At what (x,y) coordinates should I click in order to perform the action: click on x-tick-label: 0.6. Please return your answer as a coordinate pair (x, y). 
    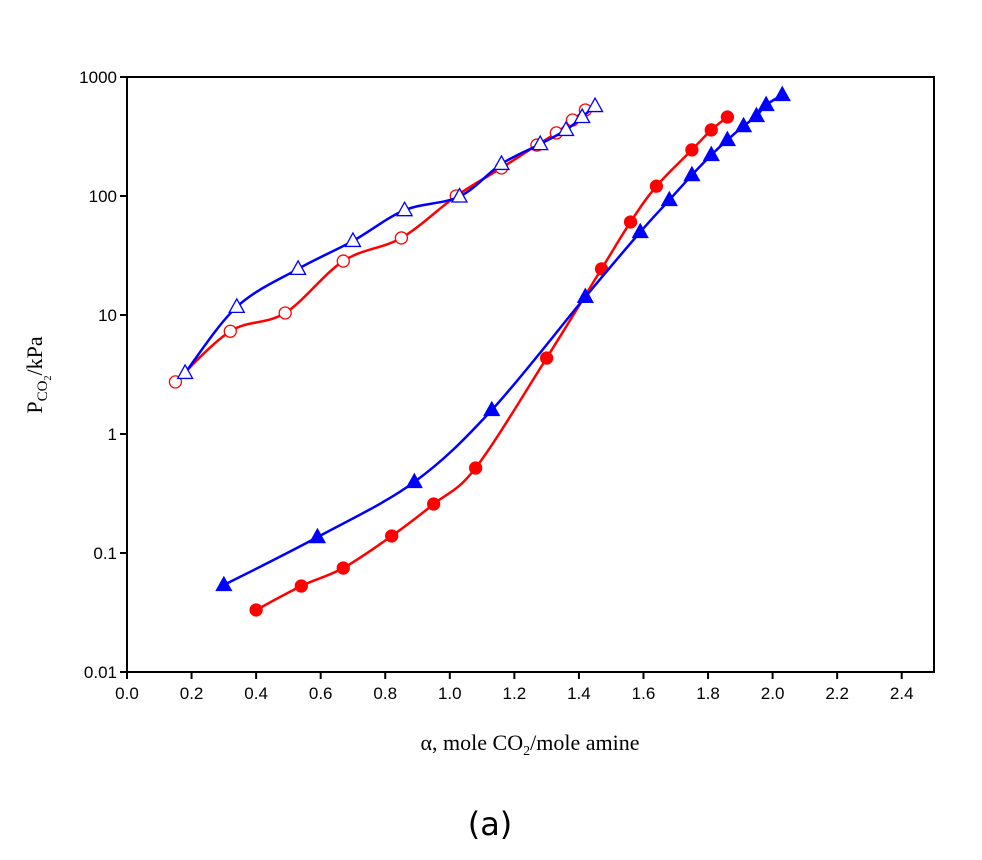
    Looking at the image, I should click on (321, 693).